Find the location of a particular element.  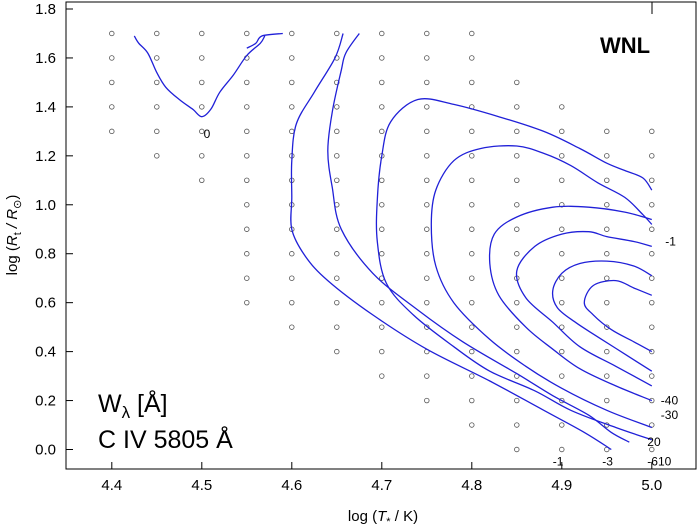

x-tick-label: 4.6 is located at coordinates (291, 485).